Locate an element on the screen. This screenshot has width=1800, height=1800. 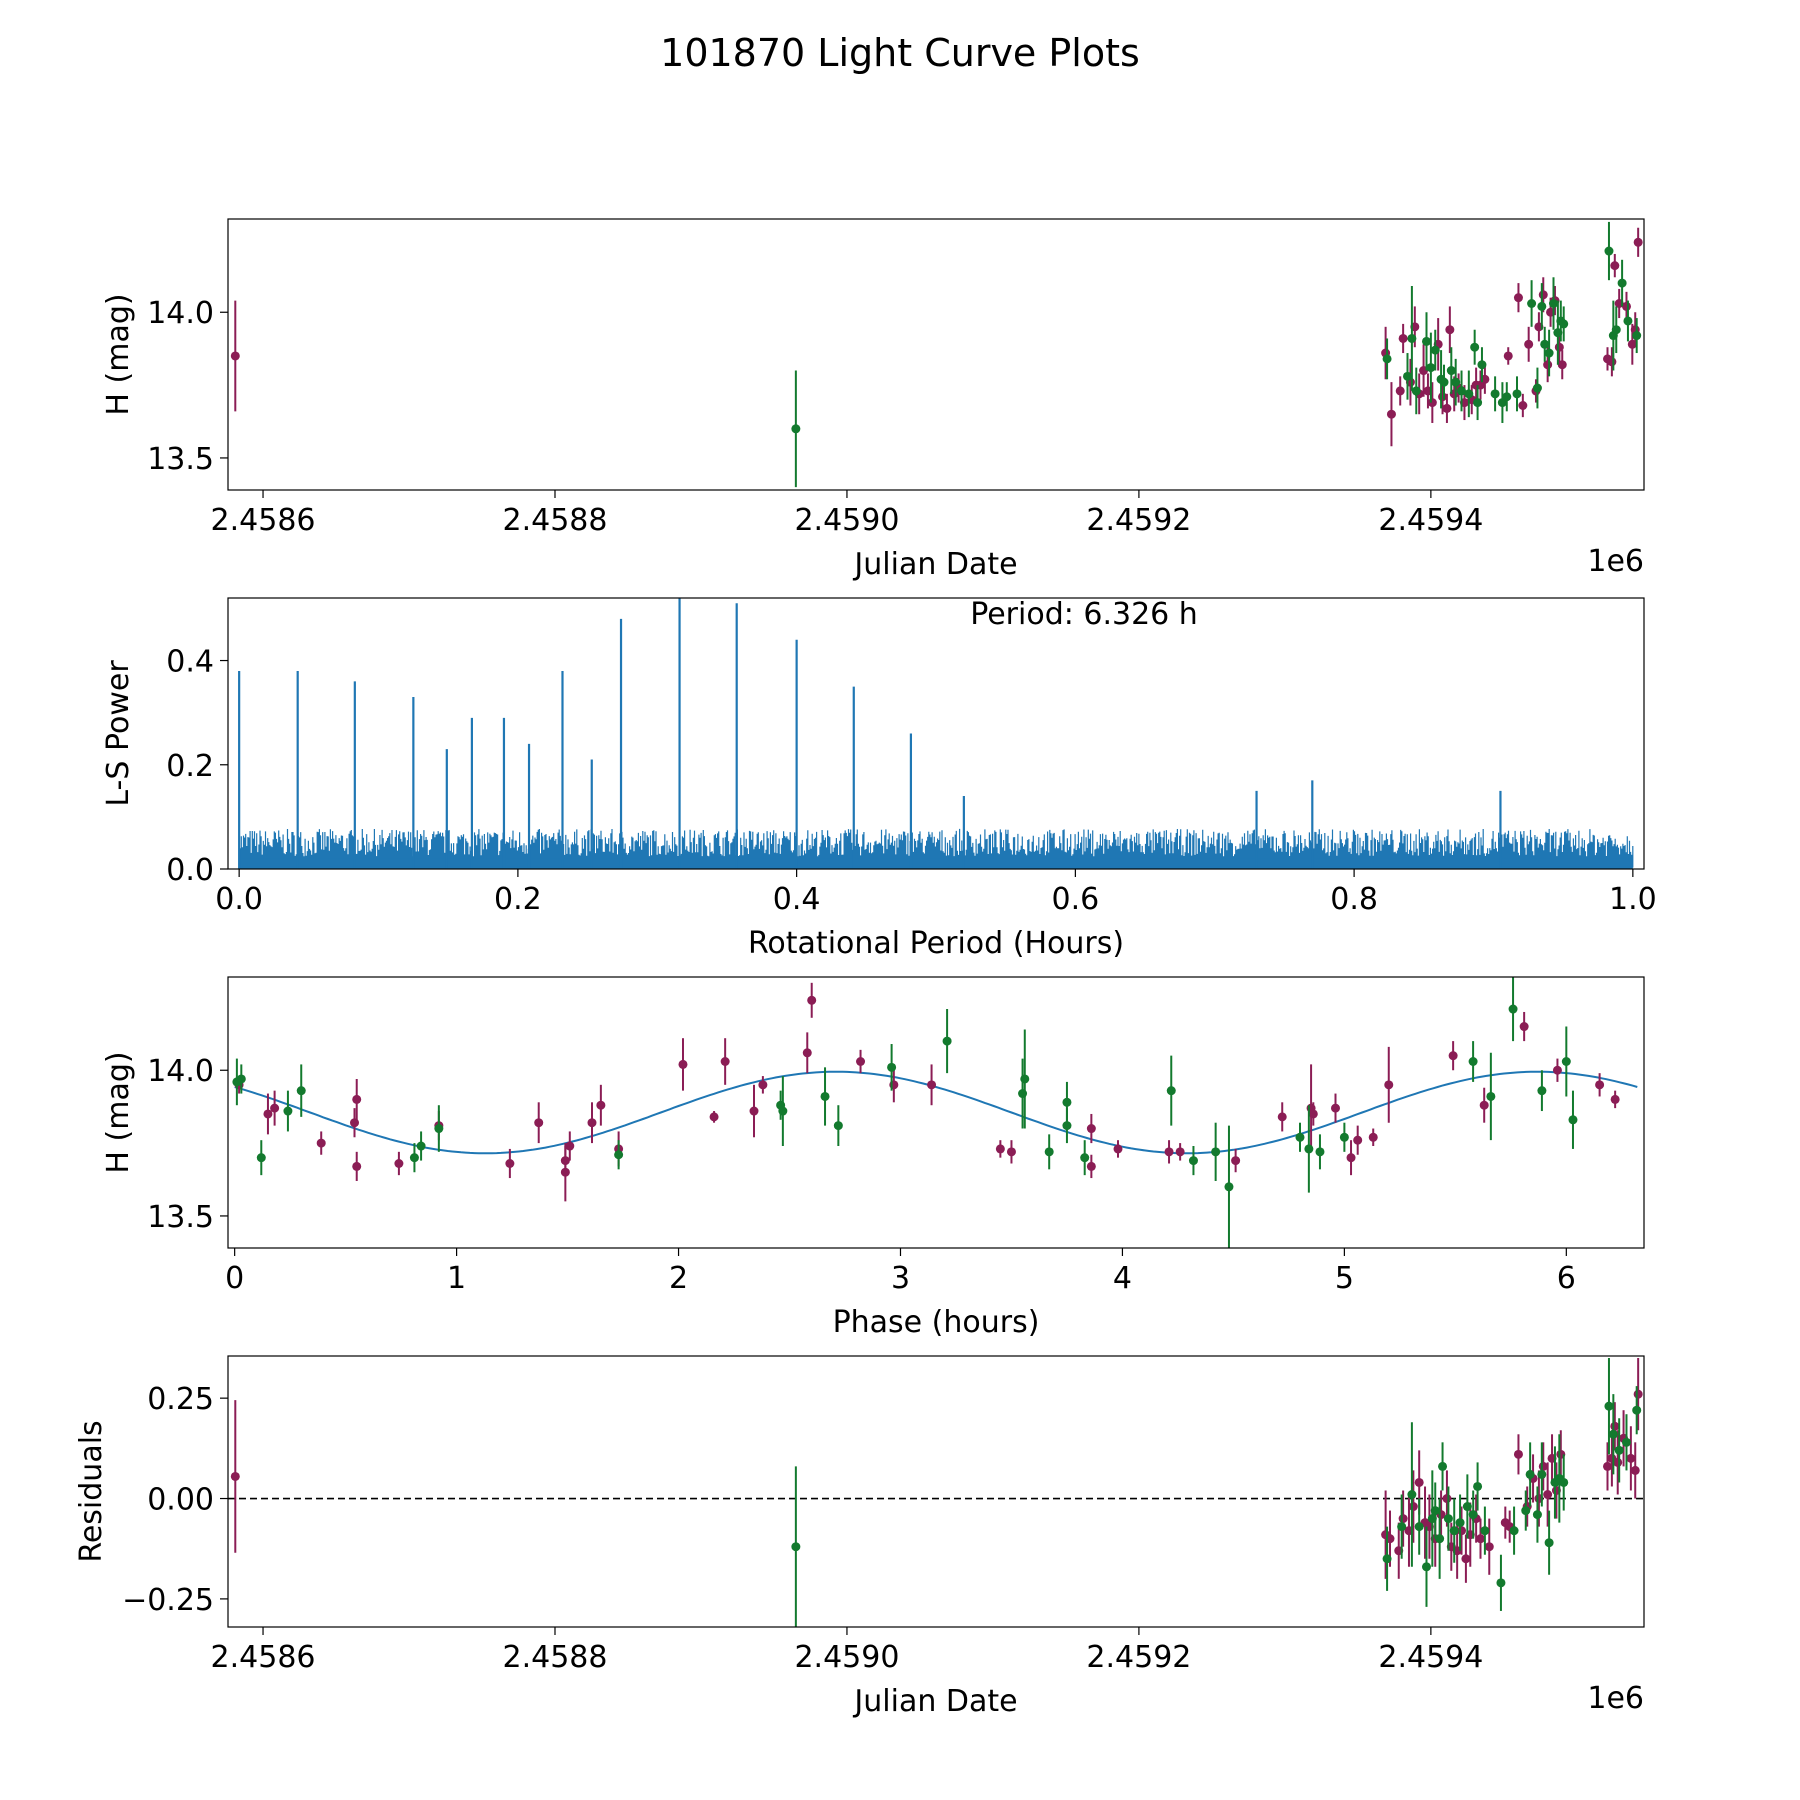
y-axis-label: H (mag) is located at coordinates (118, 354).